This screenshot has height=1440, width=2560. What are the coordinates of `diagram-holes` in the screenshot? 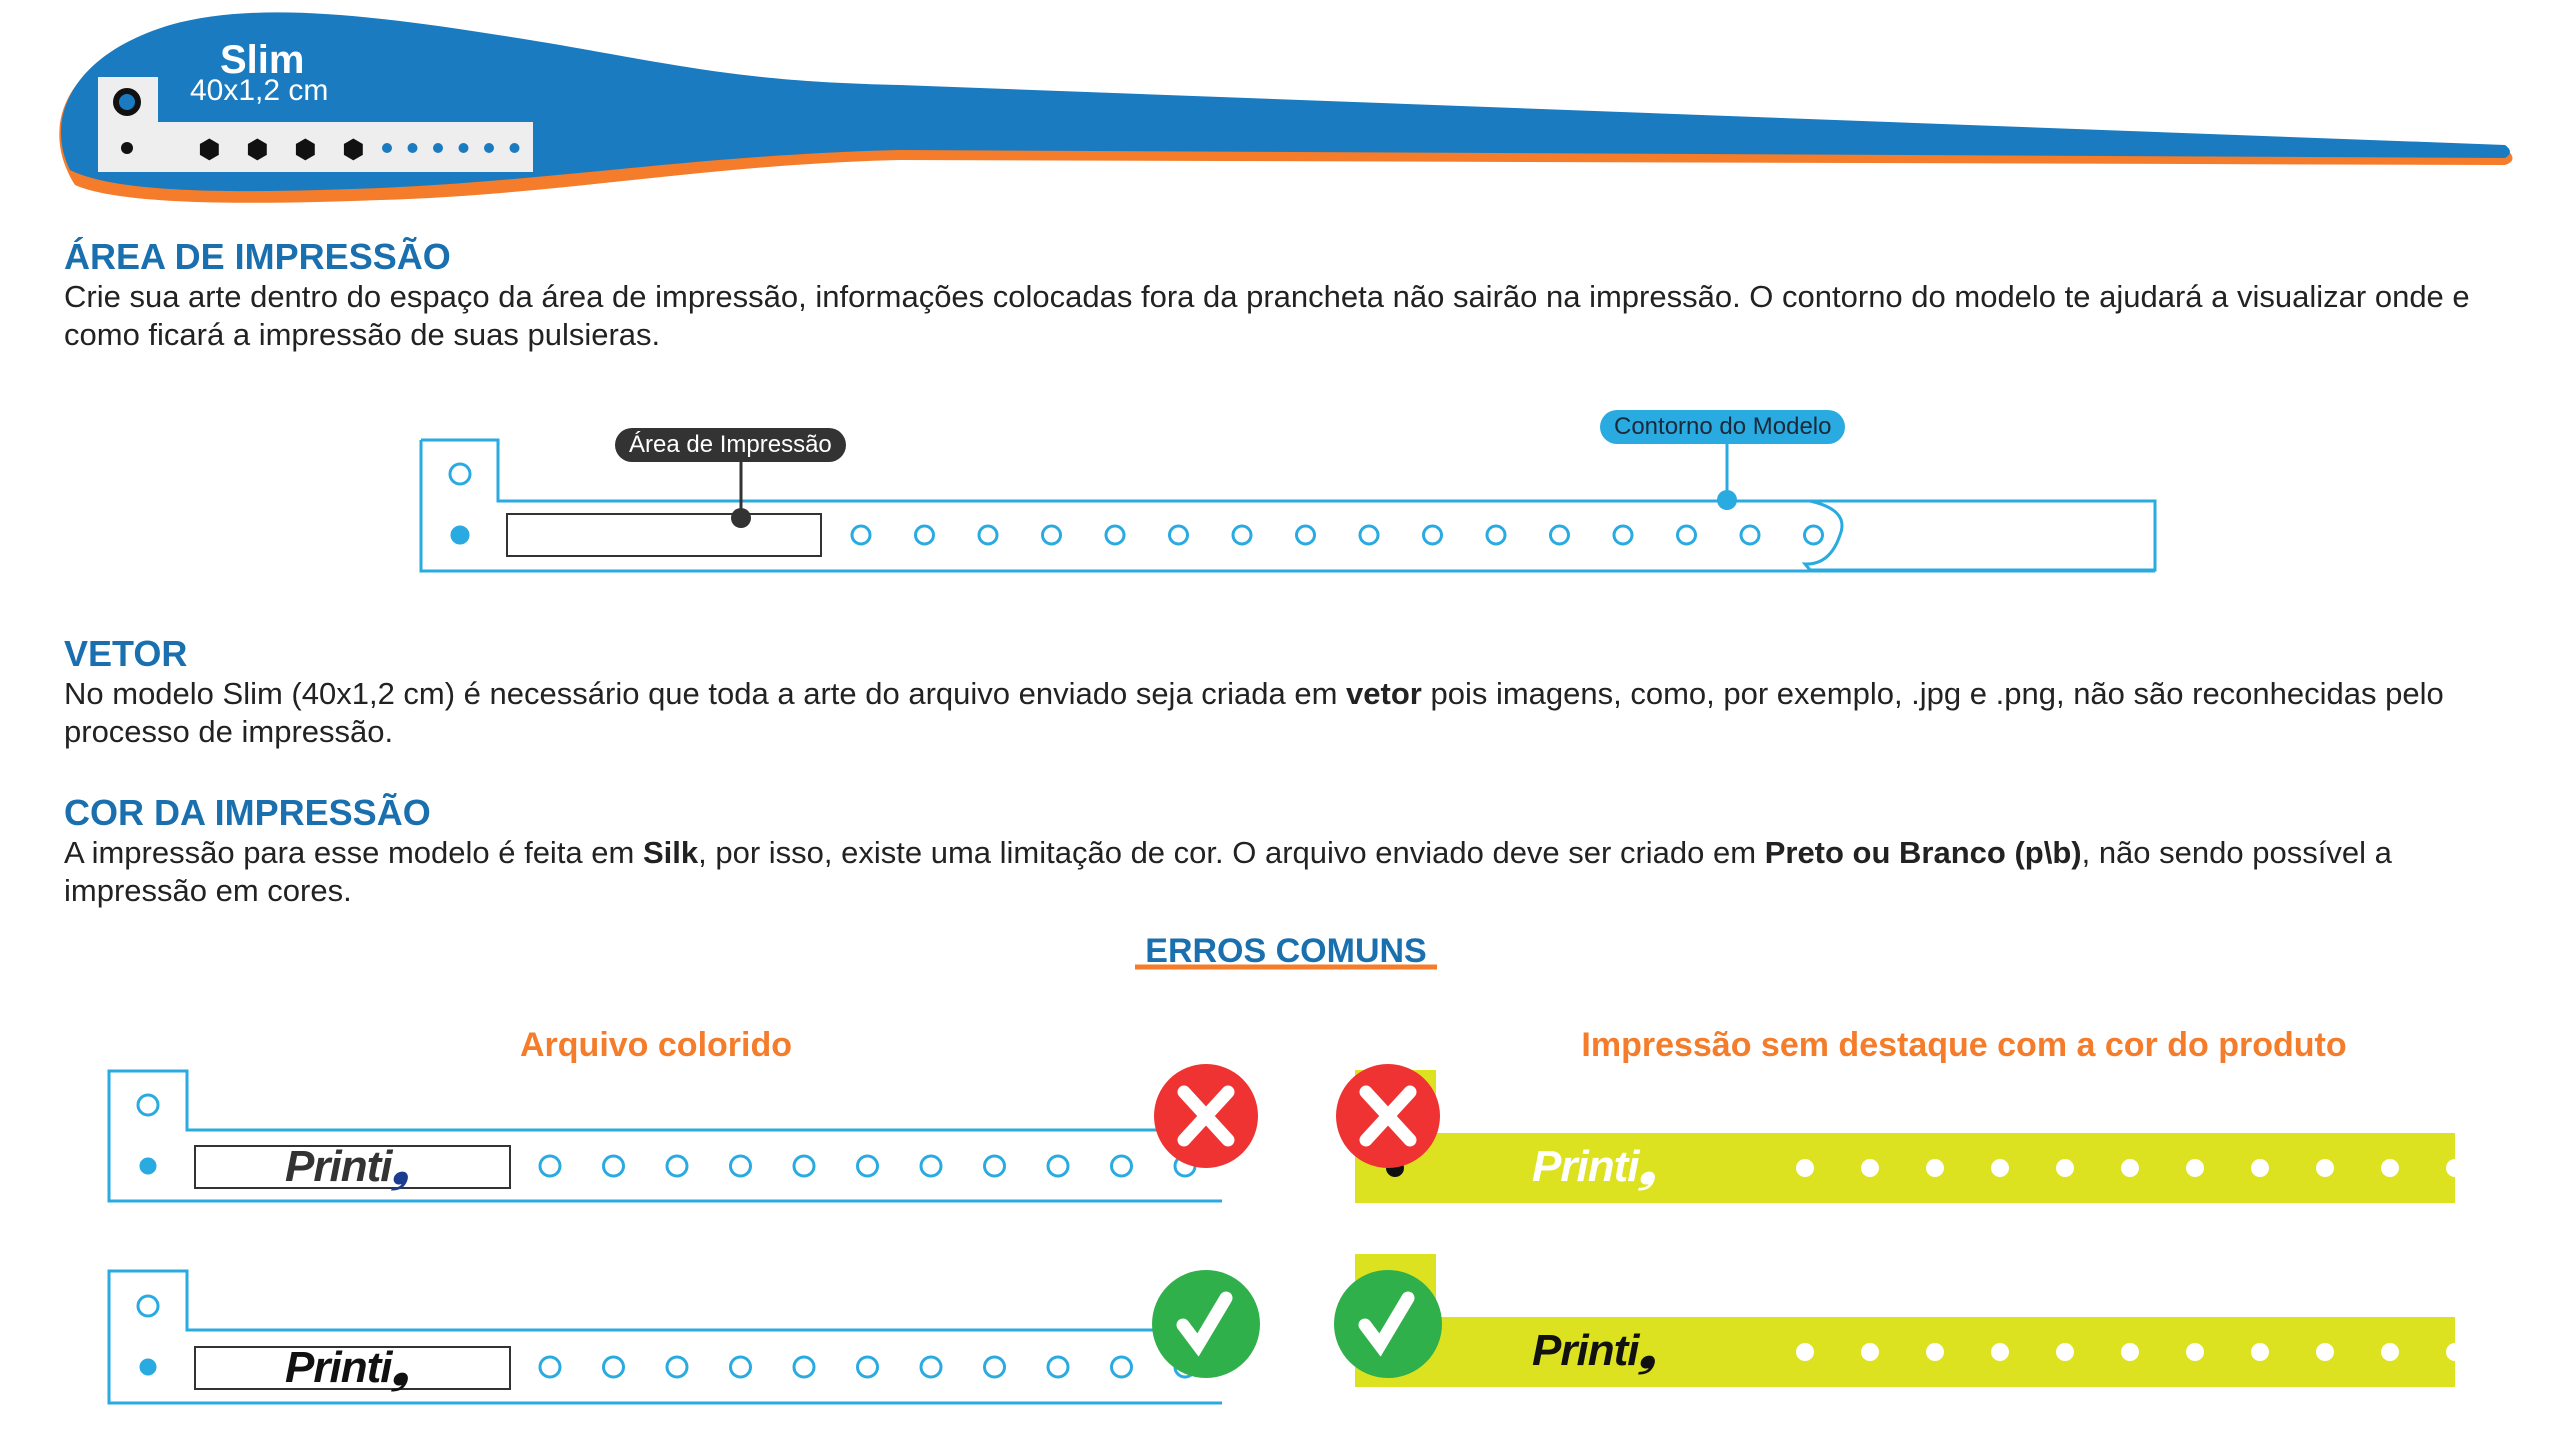 It's located at (1337, 535).